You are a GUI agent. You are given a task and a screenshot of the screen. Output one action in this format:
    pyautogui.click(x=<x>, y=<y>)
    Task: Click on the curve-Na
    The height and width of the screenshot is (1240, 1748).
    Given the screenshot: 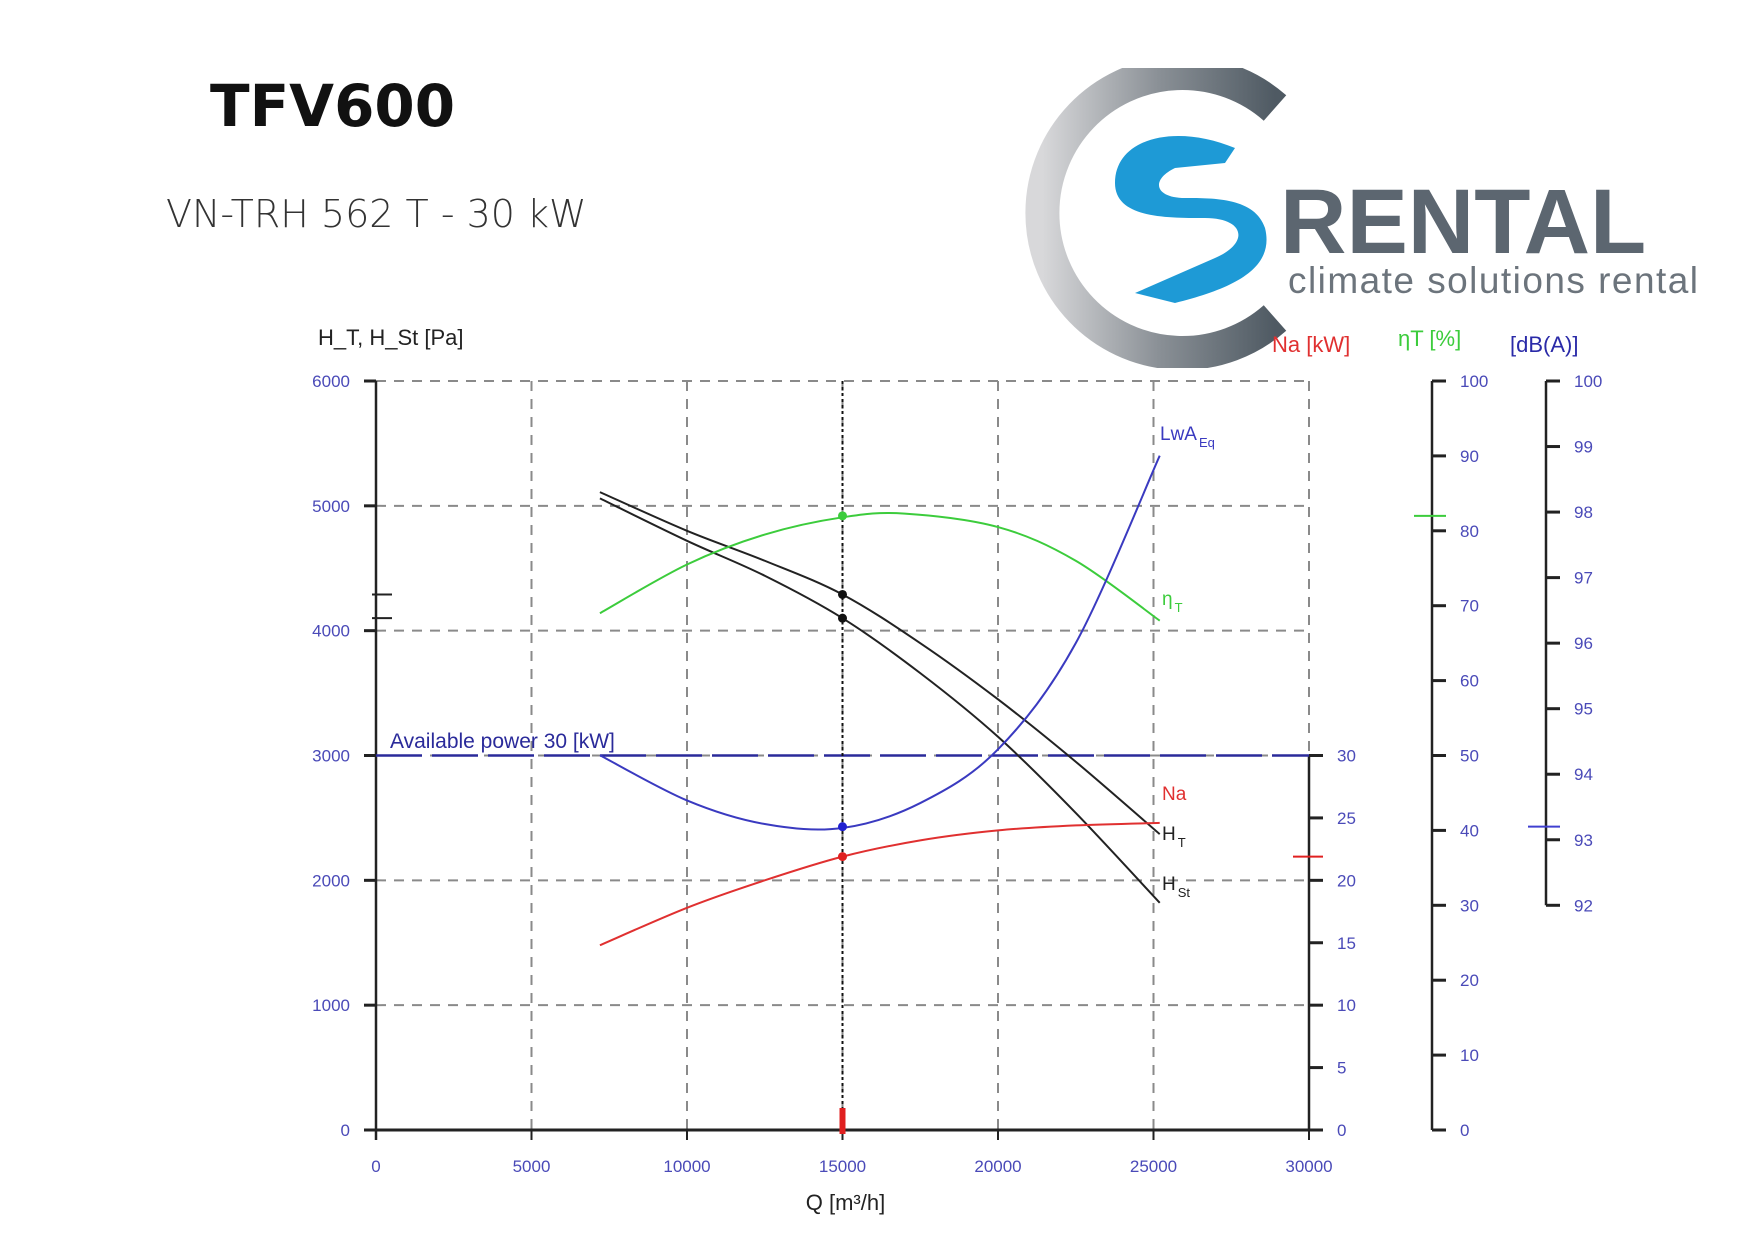 What is the action you would take?
    pyautogui.click(x=879, y=884)
    